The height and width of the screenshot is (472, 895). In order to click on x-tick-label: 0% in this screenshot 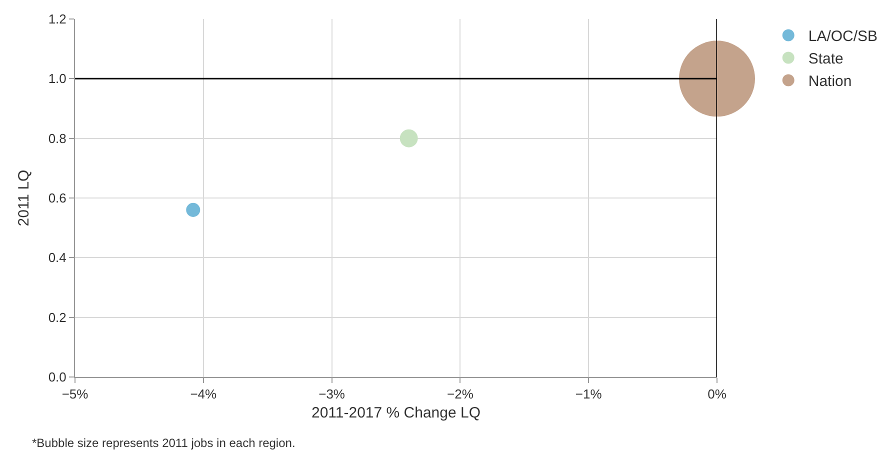, I will do `click(717, 394)`.